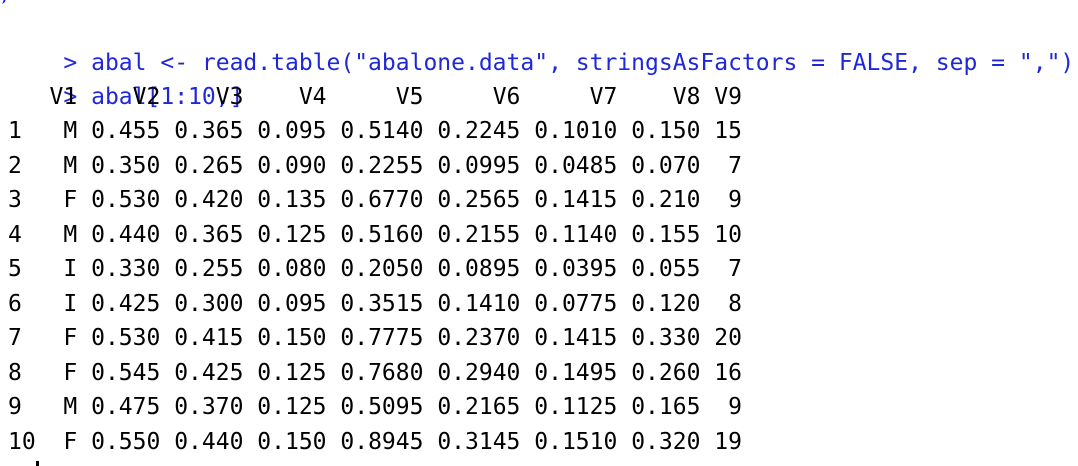 This screenshot has width=1078, height=466. I want to click on table-cell: 0.2565, so click(472, 200).